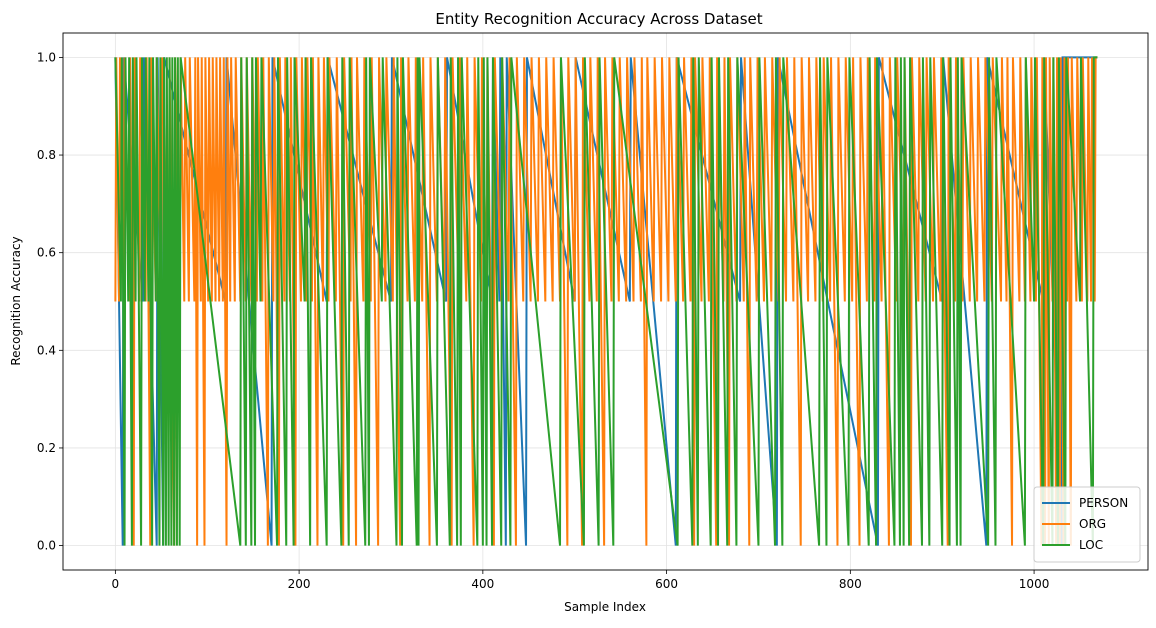 This screenshot has height=628, width=1156. What do you see at coordinates (605, 607) in the screenshot?
I see `x-axis-label: Sample Index` at bounding box center [605, 607].